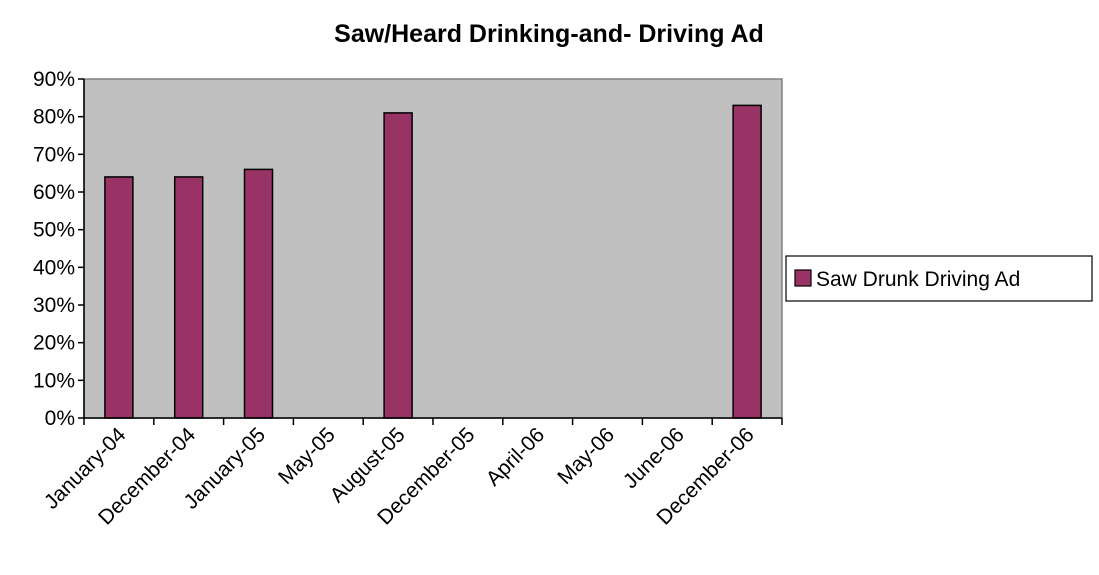 This screenshot has width=1099, height=575. What do you see at coordinates (54, 192) in the screenshot?
I see `y-tick-label: 60%` at bounding box center [54, 192].